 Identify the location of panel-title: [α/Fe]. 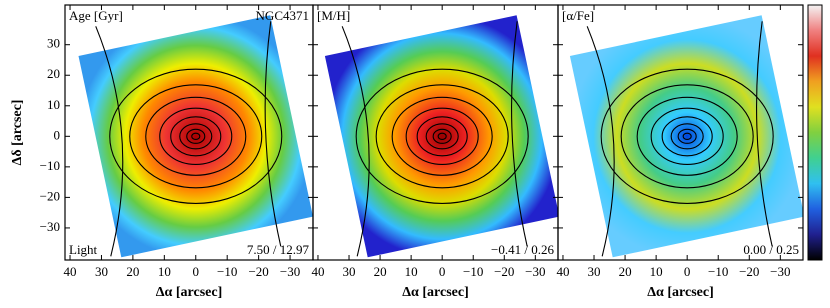
(578, 15).